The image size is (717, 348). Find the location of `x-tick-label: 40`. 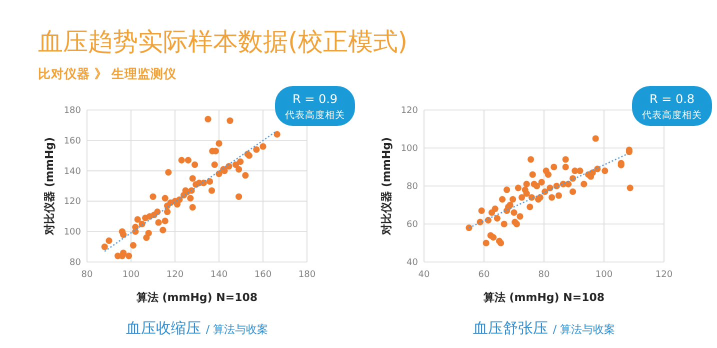

x-tick-label: 40 is located at coordinates (424, 275).